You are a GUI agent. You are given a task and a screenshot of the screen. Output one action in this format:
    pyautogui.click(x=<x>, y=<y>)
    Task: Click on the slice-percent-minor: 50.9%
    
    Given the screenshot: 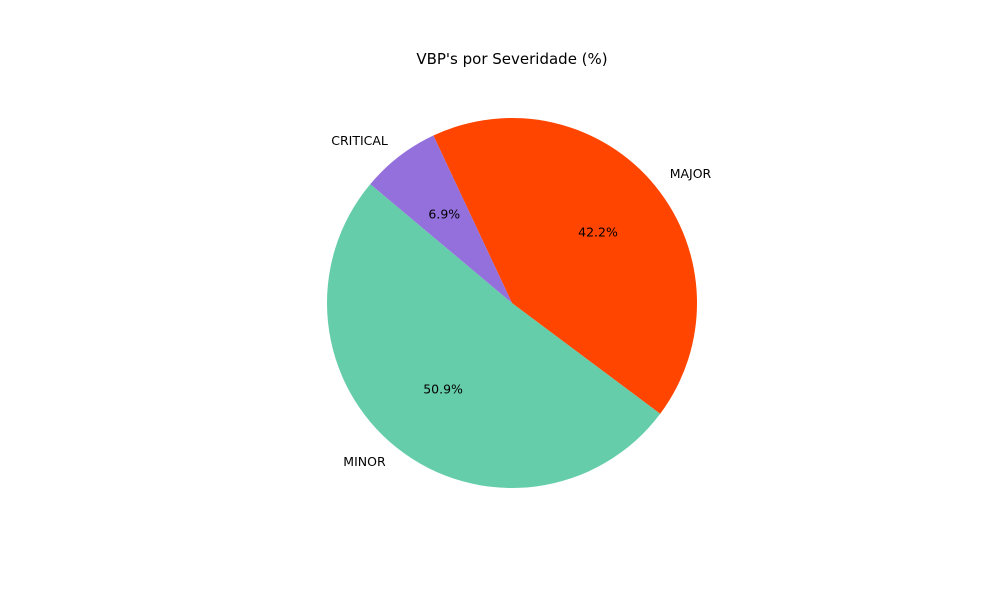 What is the action you would take?
    pyautogui.click(x=443, y=389)
    